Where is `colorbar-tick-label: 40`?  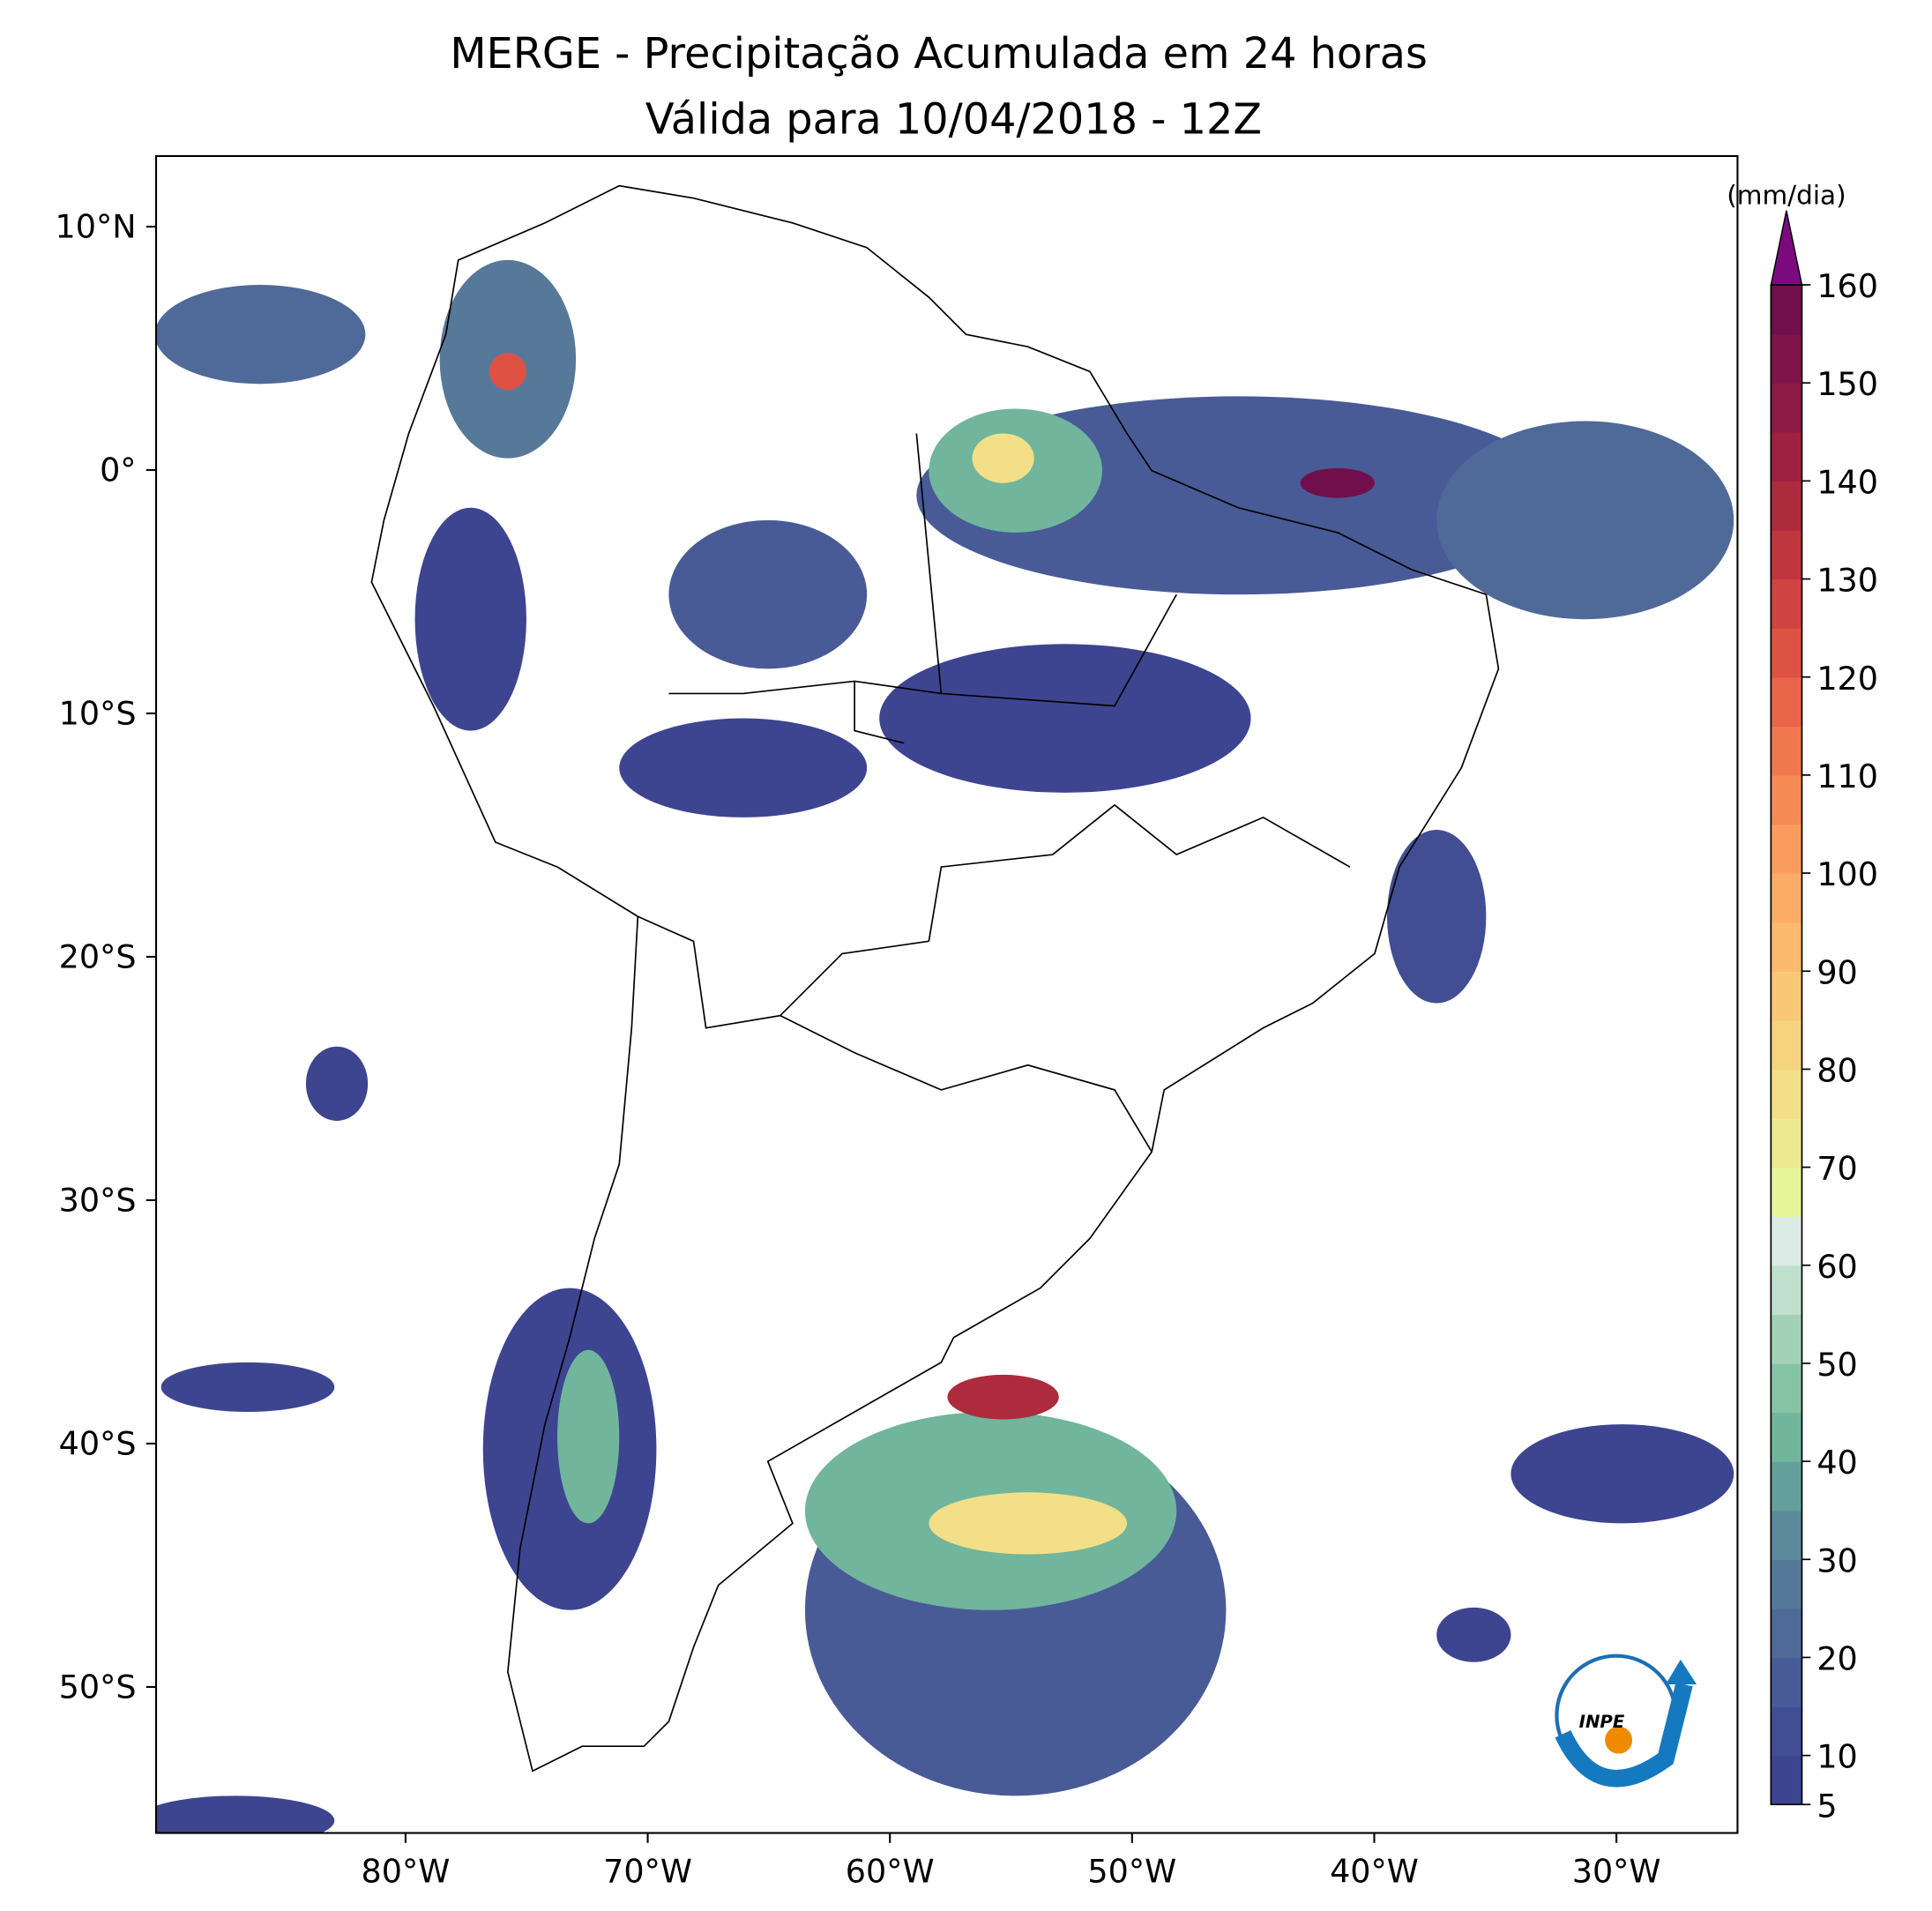
colorbar-tick-label: 40 is located at coordinates (1836, 1463).